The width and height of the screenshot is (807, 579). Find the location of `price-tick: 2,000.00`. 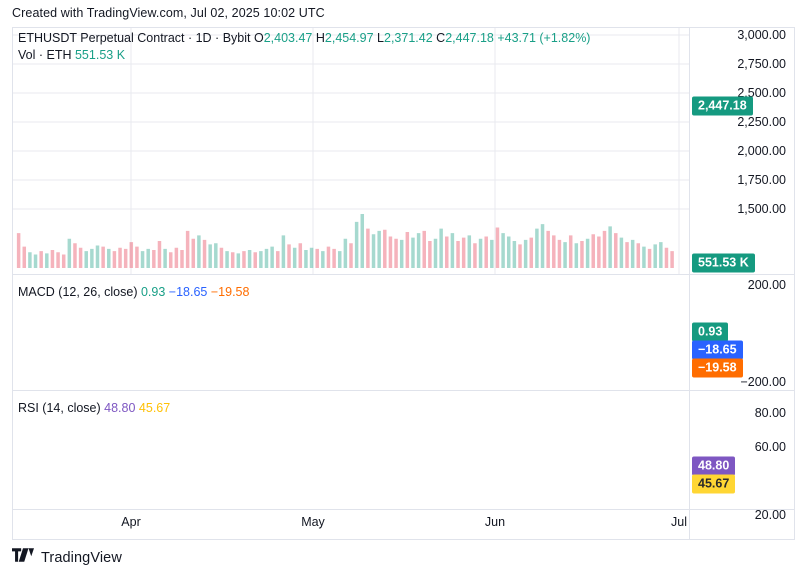

price-tick: 2,000.00 is located at coordinates (761, 151).